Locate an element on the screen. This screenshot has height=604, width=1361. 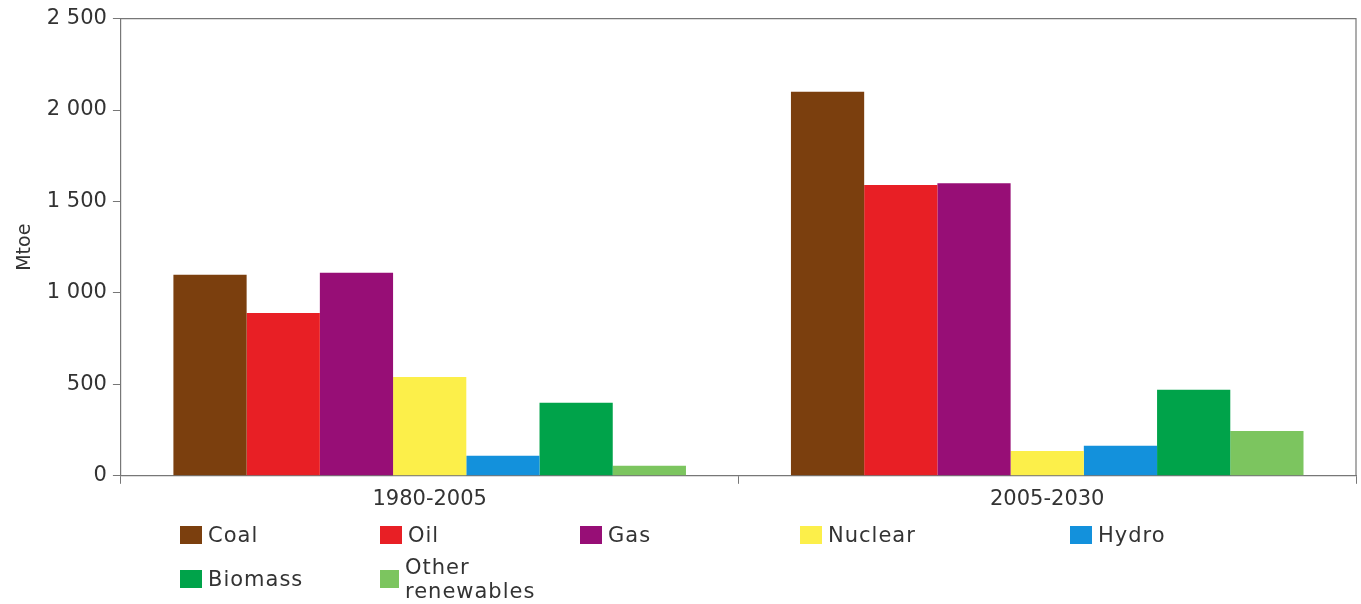
x-tick-label: 1980-2005 is located at coordinates (429, 497).